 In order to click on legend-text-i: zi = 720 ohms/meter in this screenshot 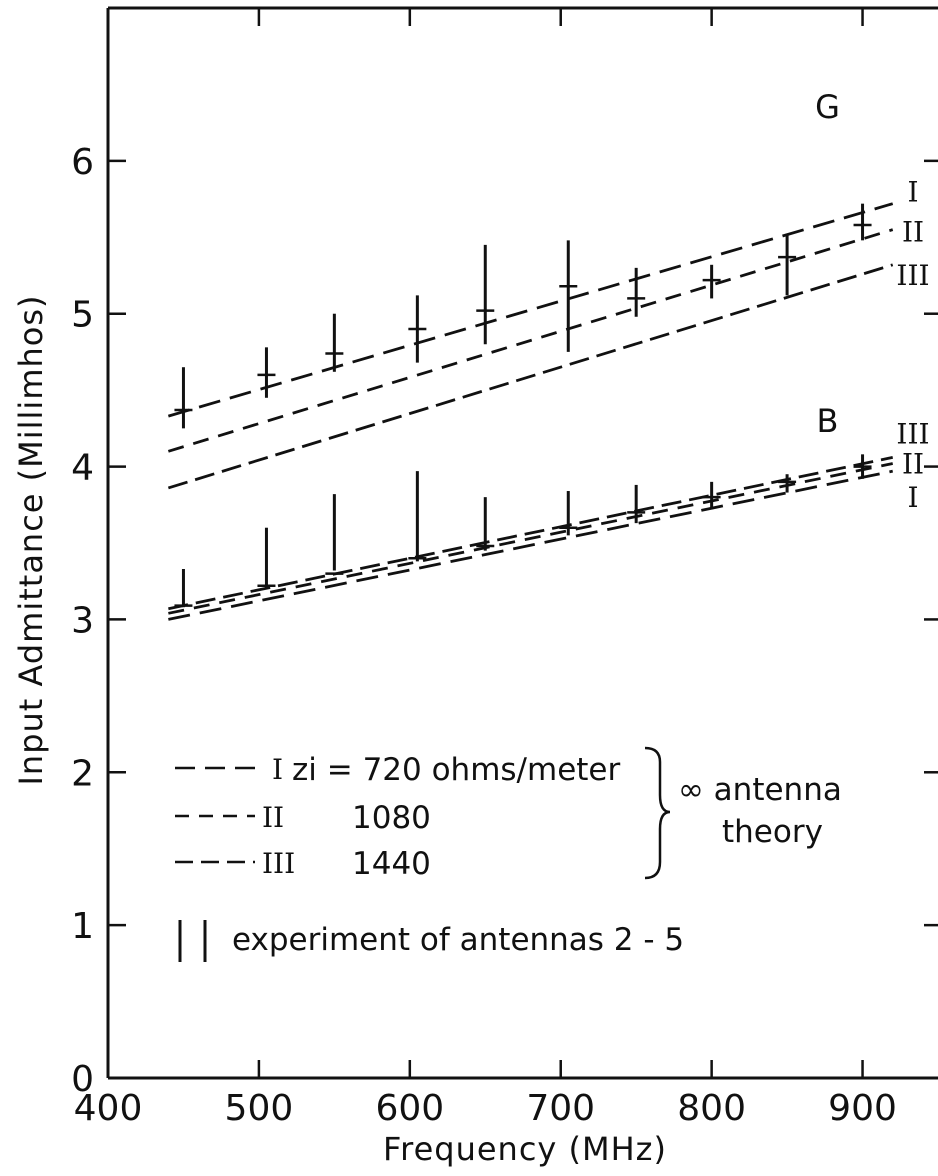, I will do `click(456, 770)`.